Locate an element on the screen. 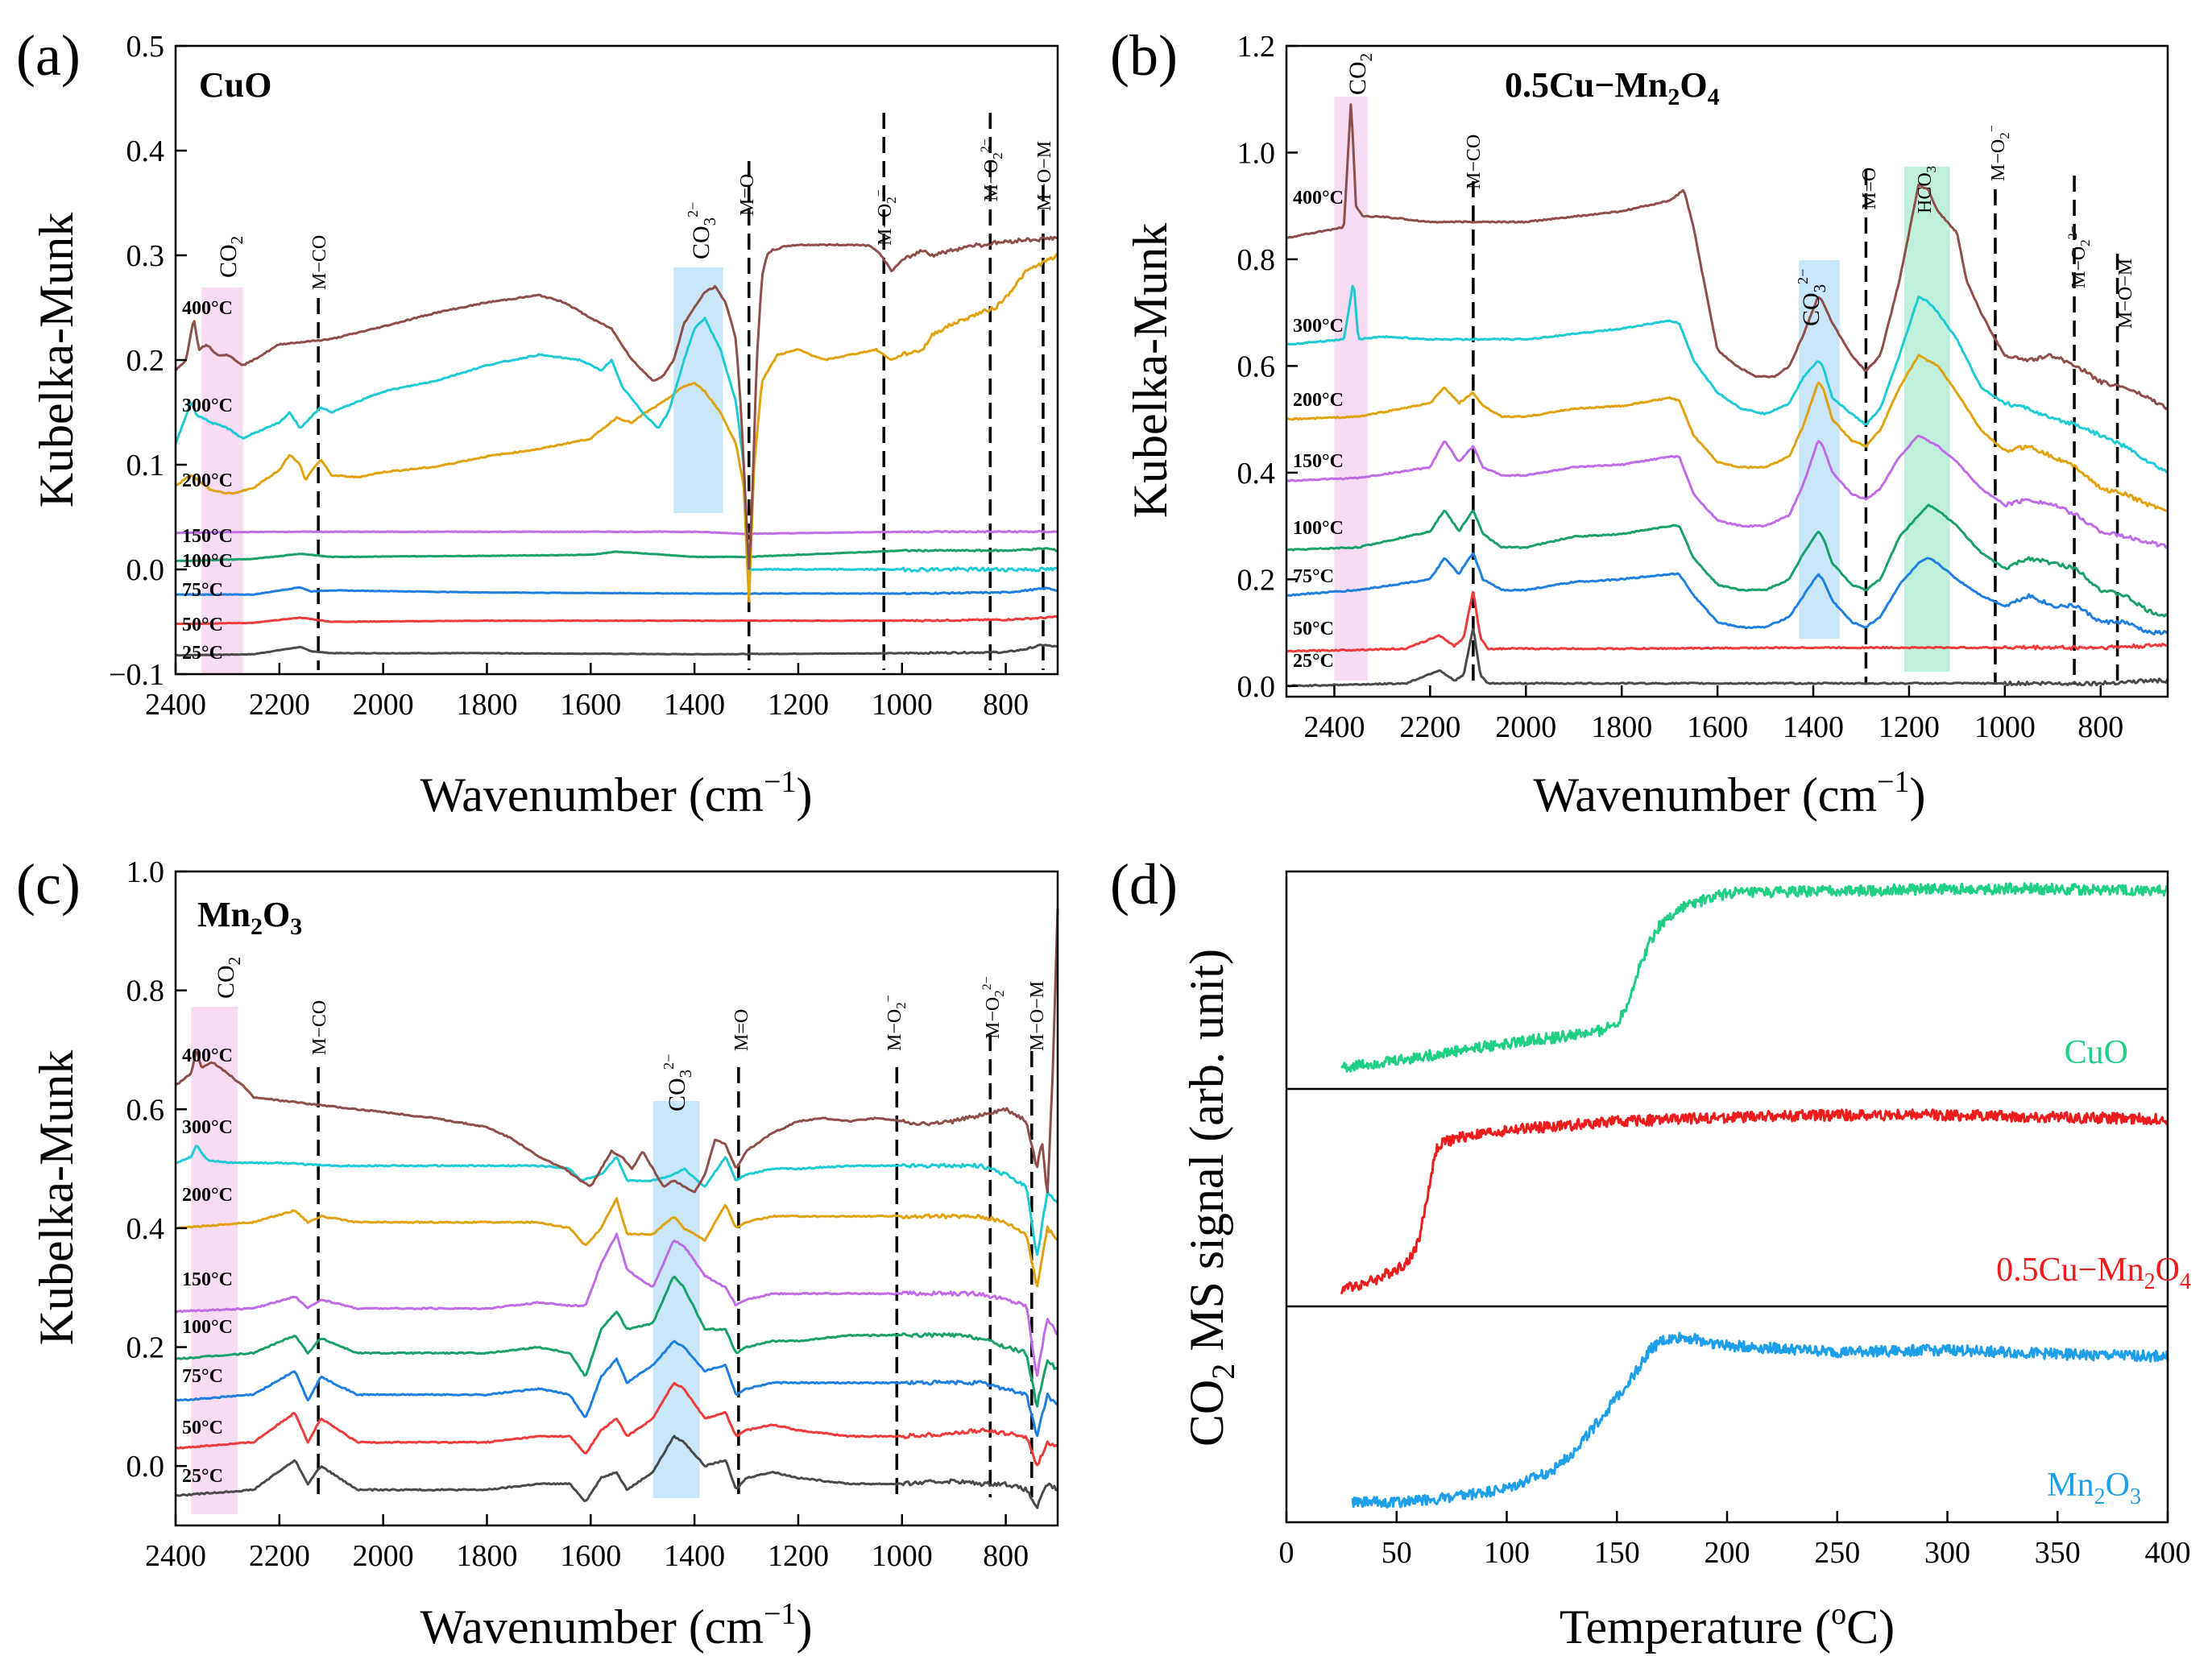 Image resolution: width=2212 pixels, height=1664 pixels. panel-d-cu-mn2o4-label: 0.5Cu−Mn2O4 is located at coordinates (2093, 1273).